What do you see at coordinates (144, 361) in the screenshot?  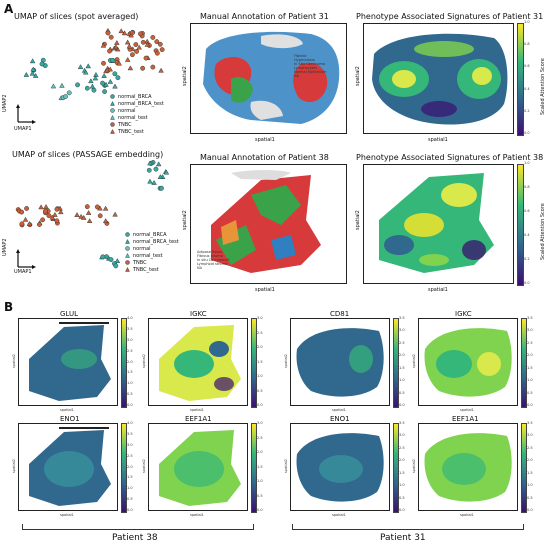 I see `b-left-ylabel-1: spatial2` at bounding box center [144, 361].